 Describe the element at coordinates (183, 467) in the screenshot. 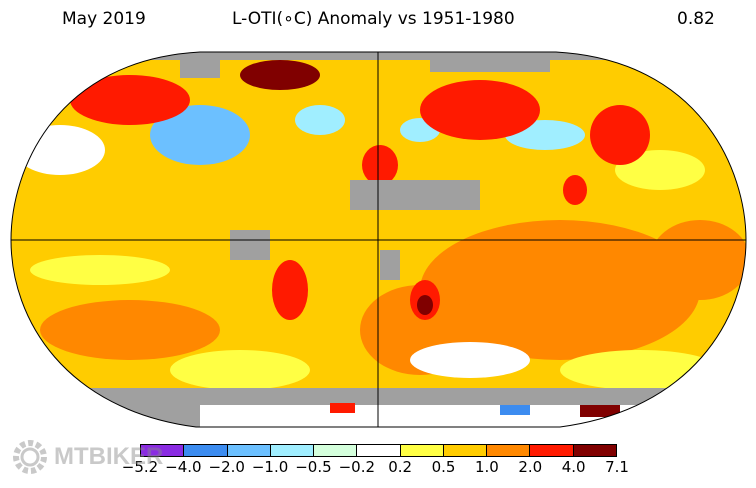

I see `legend-tick-label: −4.0` at that location.